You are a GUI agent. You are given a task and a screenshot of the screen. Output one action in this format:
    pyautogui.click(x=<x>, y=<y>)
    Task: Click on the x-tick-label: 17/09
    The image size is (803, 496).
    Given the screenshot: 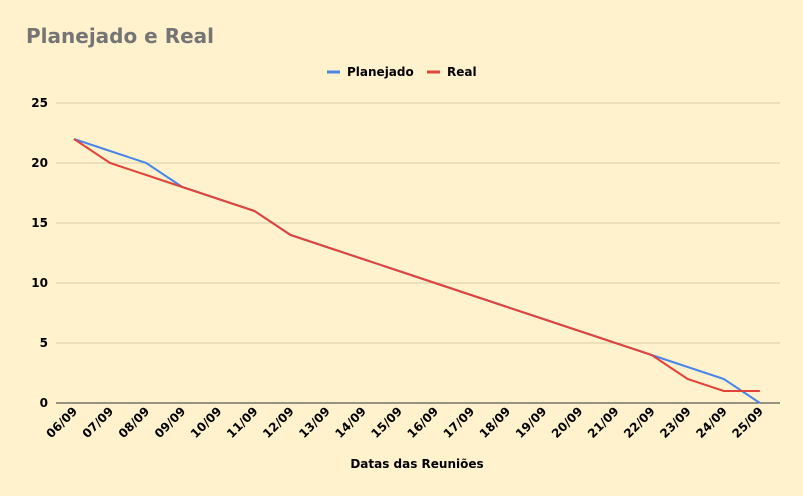 What is the action you would take?
    pyautogui.click(x=459, y=422)
    